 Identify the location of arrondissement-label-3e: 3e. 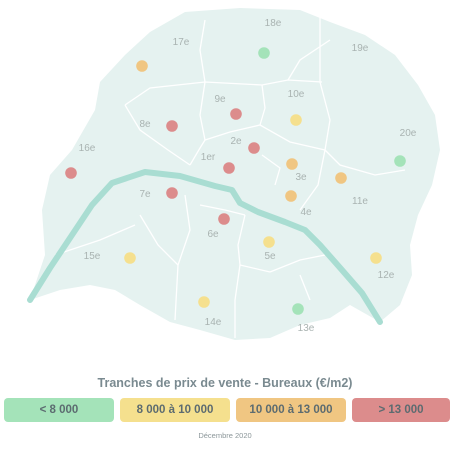
(301, 177).